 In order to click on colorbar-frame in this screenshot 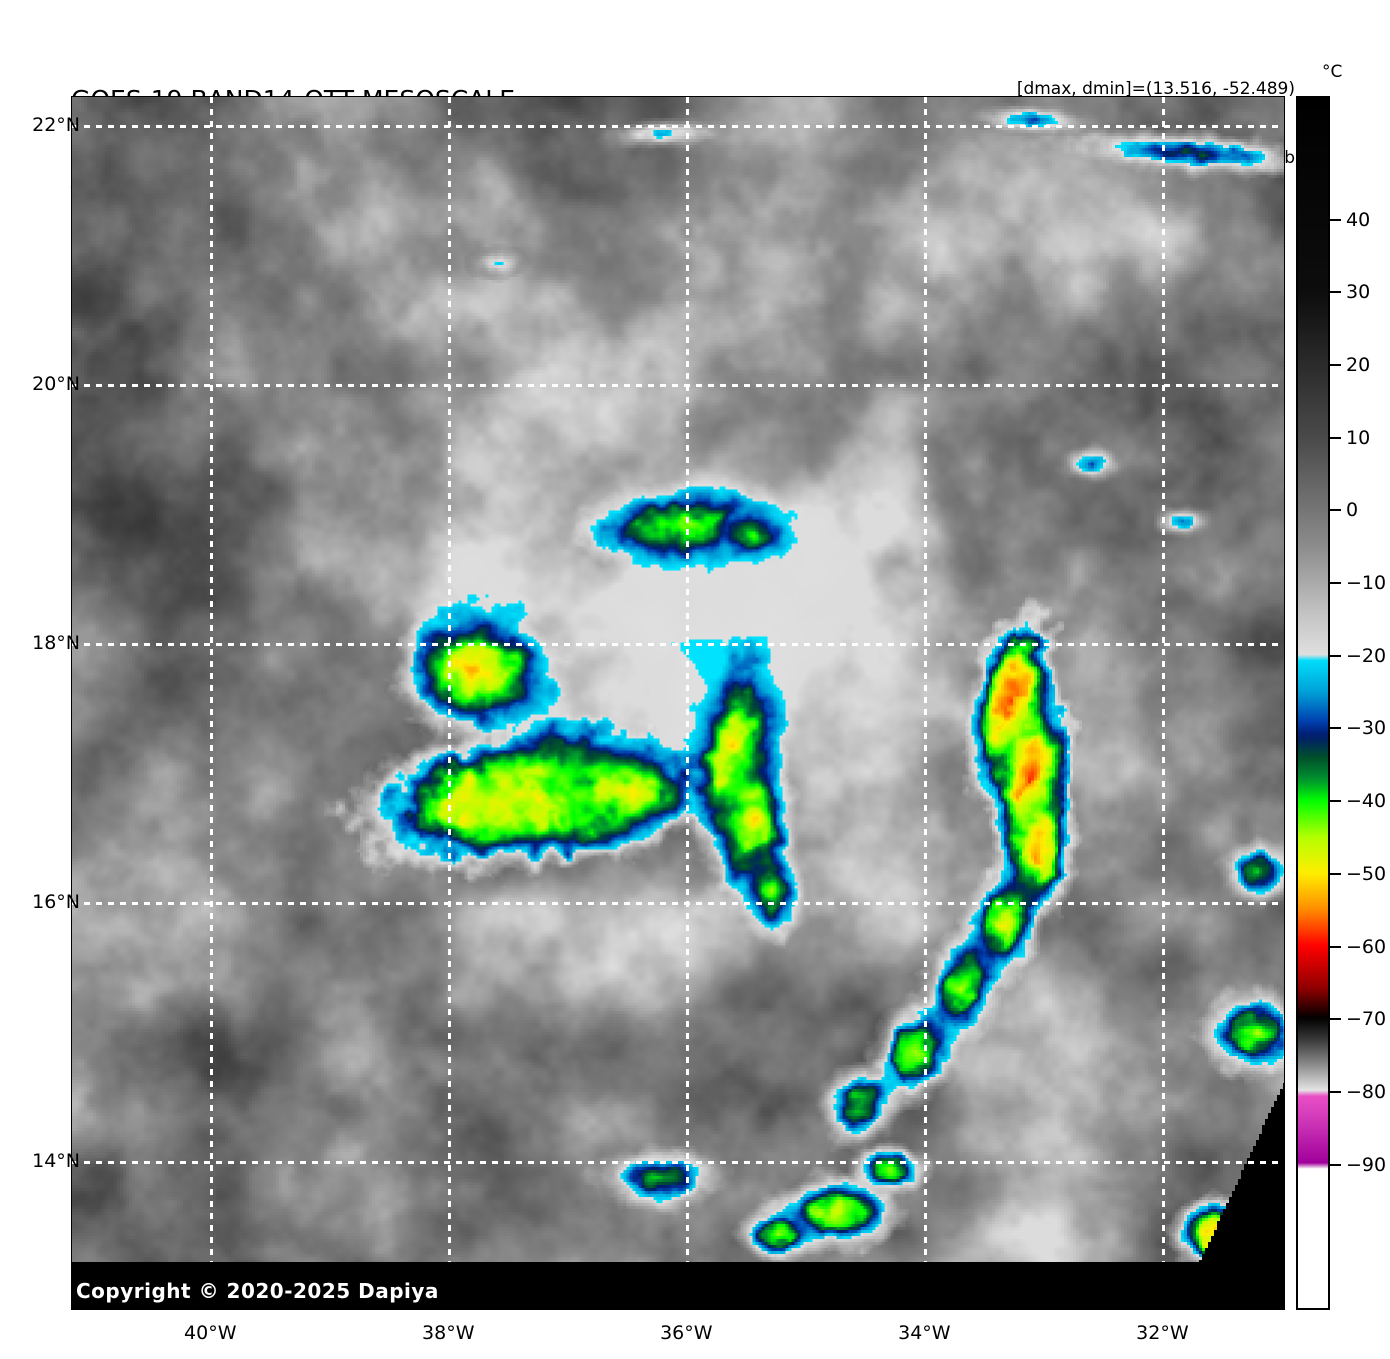, I will do `click(1313, 703)`.